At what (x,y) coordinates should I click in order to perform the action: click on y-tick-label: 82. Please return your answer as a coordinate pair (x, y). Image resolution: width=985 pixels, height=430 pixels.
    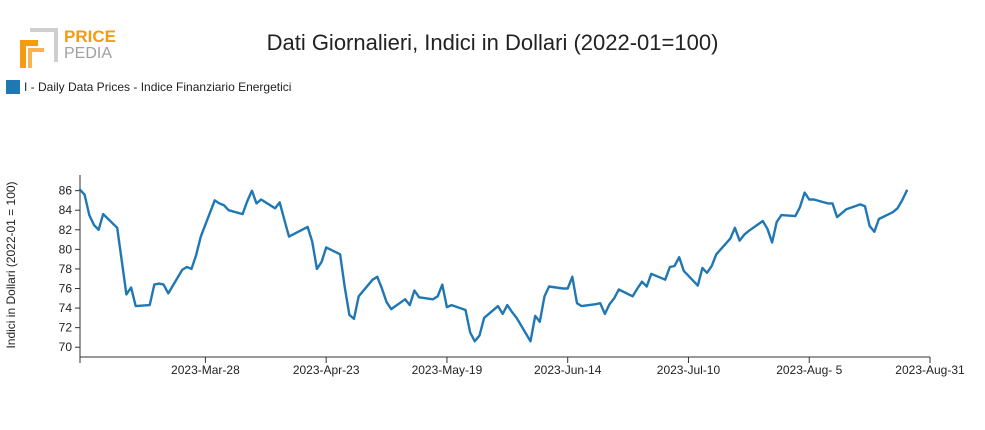
    Looking at the image, I should click on (66, 230).